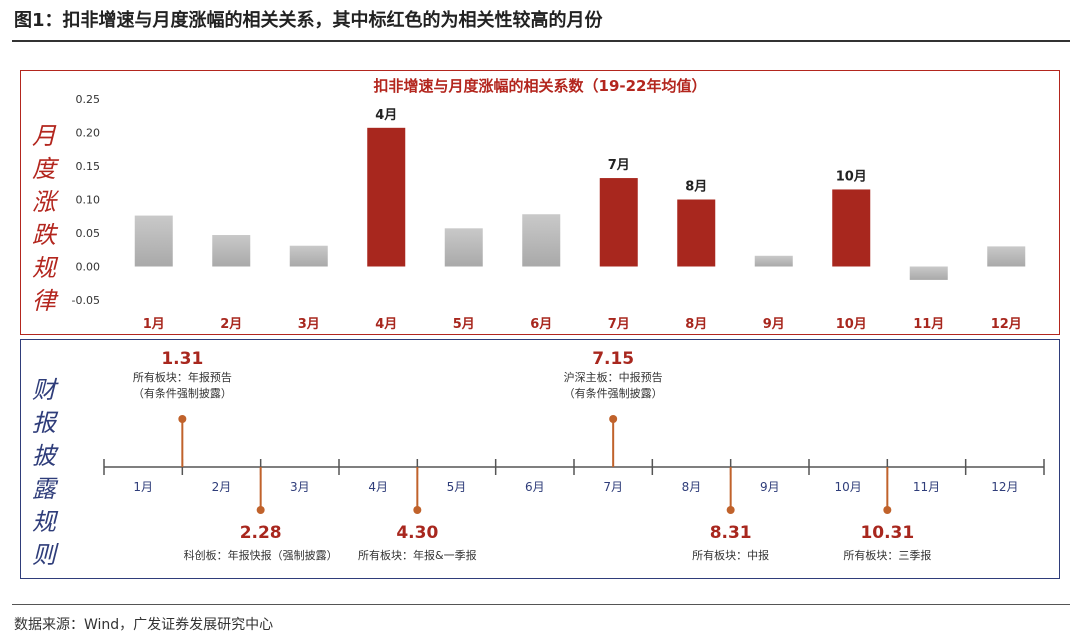 The width and height of the screenshot is (1080, 644). What do you see at coordinates (44, 202) in the screenshot?
I see `monthly-pattern-label-char: 涨` at bounding box center [44, 202].